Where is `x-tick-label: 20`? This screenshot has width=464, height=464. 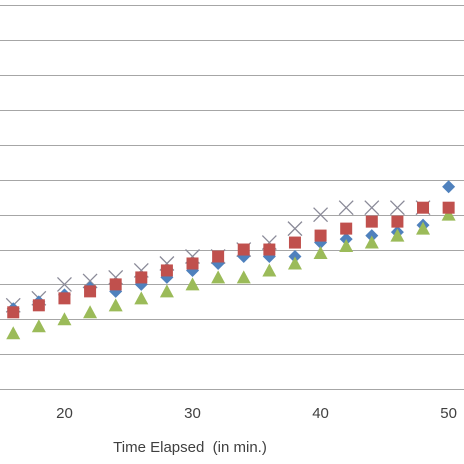 x-tick-label: 20 is located at coordinates (64, 413).